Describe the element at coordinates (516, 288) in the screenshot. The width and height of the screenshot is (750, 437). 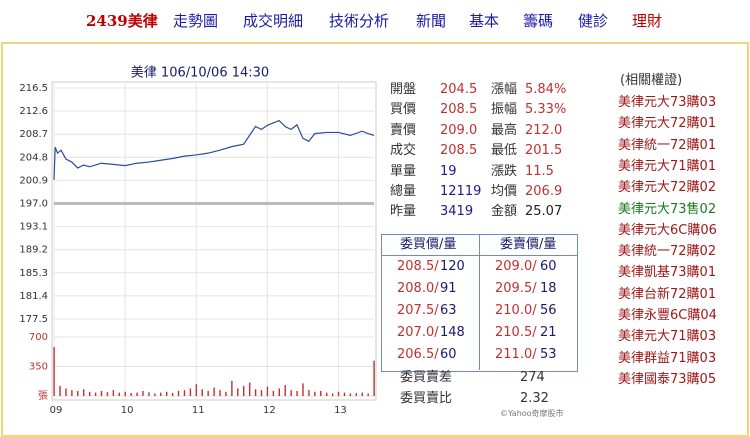
I see `ask-price: 209.5/` at that location.